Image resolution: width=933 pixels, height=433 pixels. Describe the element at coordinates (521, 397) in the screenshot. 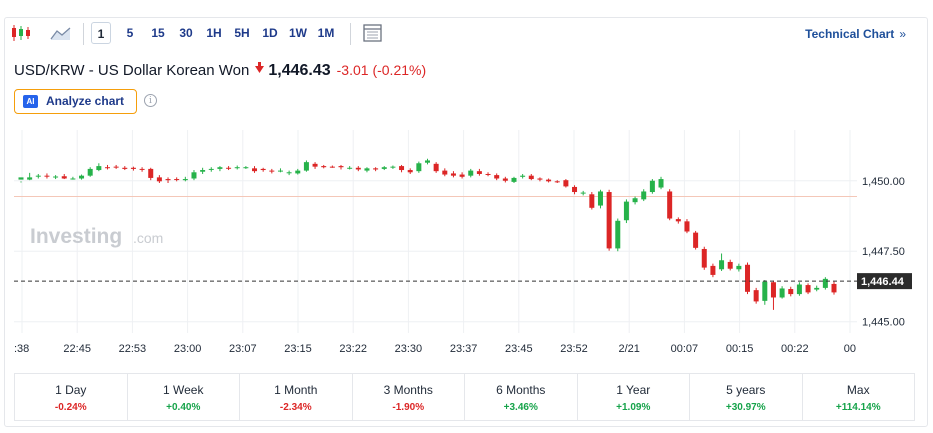

I see `performance-period: 6 Months +3.46%` at that location.